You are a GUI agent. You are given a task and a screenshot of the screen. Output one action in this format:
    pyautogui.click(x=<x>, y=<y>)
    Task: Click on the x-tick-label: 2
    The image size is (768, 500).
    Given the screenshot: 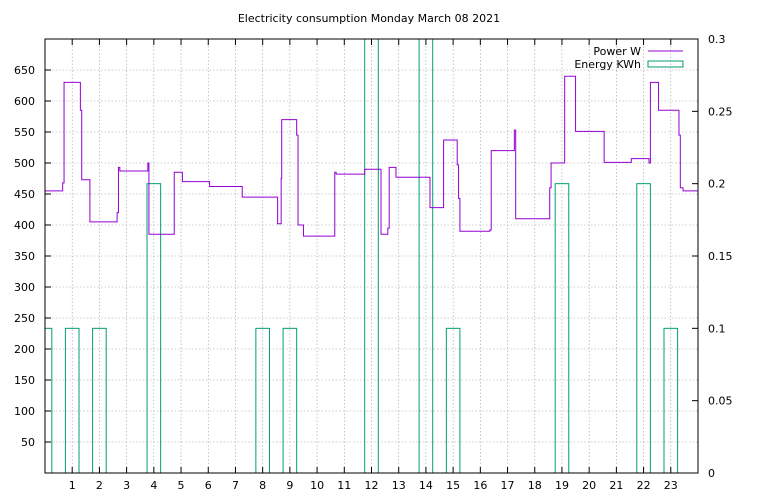 What is the action you would take?
    pyautogui.click(x=99, y=485)
    